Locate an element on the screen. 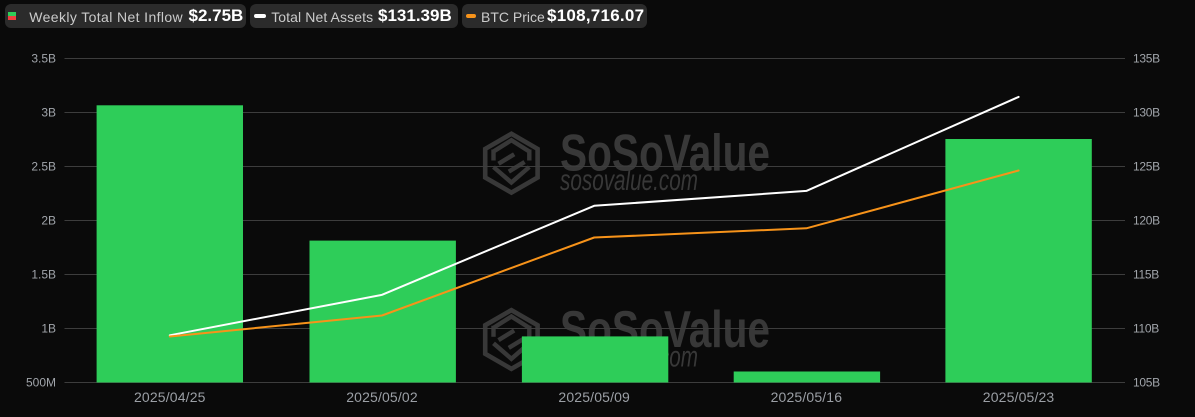 The width and height of the screenshot is (1195, 417). svg-text: 2025/04/25 is located at coordinates (170, 397).